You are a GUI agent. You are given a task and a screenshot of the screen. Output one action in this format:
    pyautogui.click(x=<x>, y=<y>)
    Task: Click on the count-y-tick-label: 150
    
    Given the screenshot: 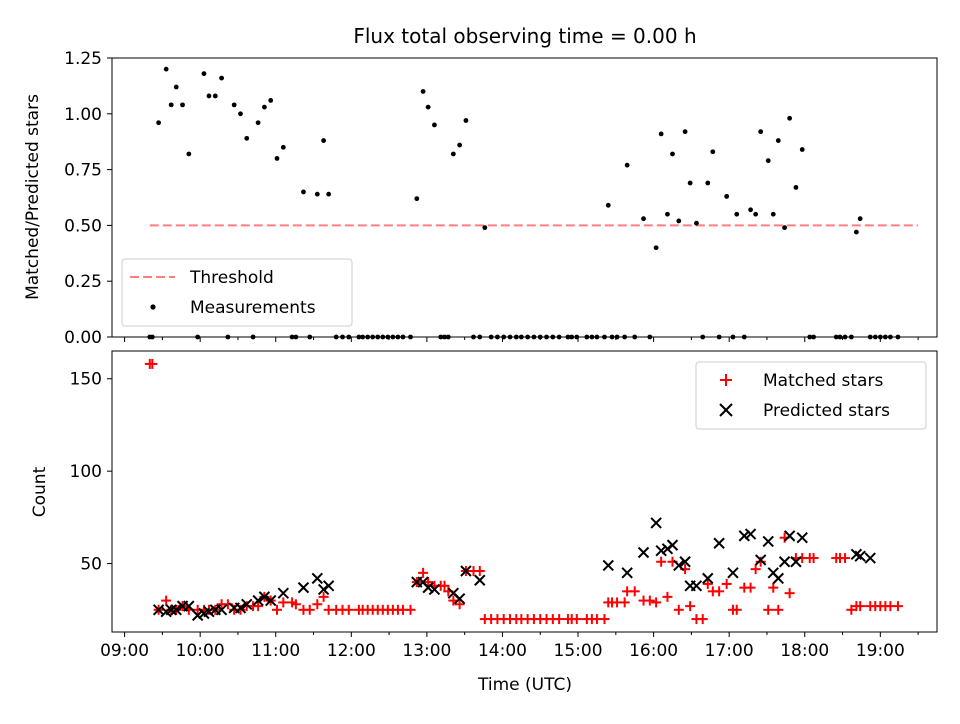 What is the action you would take?
    pyautogui.click(x=86, y=380)
    